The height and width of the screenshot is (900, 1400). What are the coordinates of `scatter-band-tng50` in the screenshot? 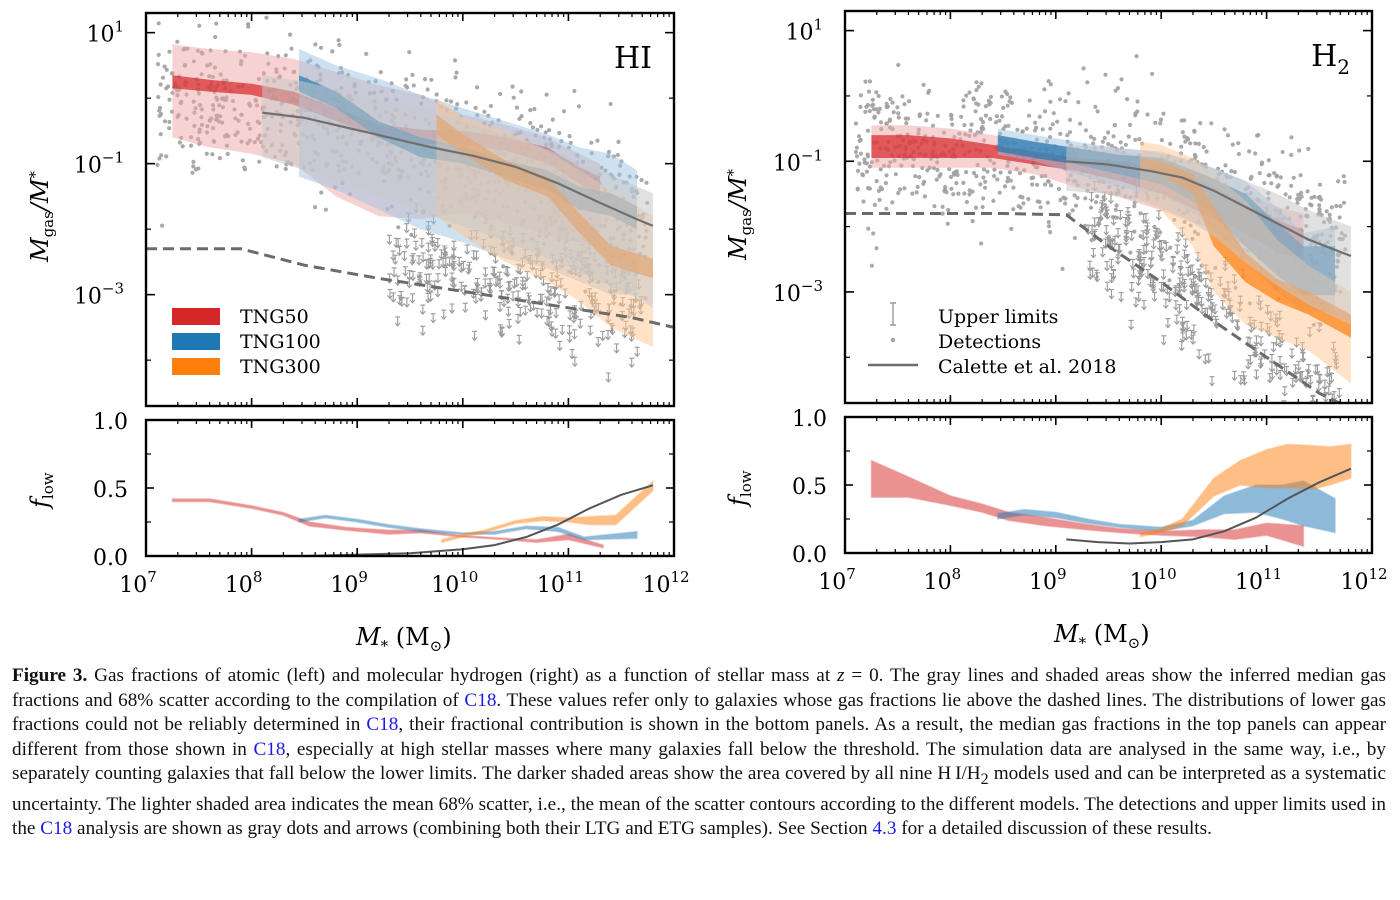 It's located at (1087, 199).